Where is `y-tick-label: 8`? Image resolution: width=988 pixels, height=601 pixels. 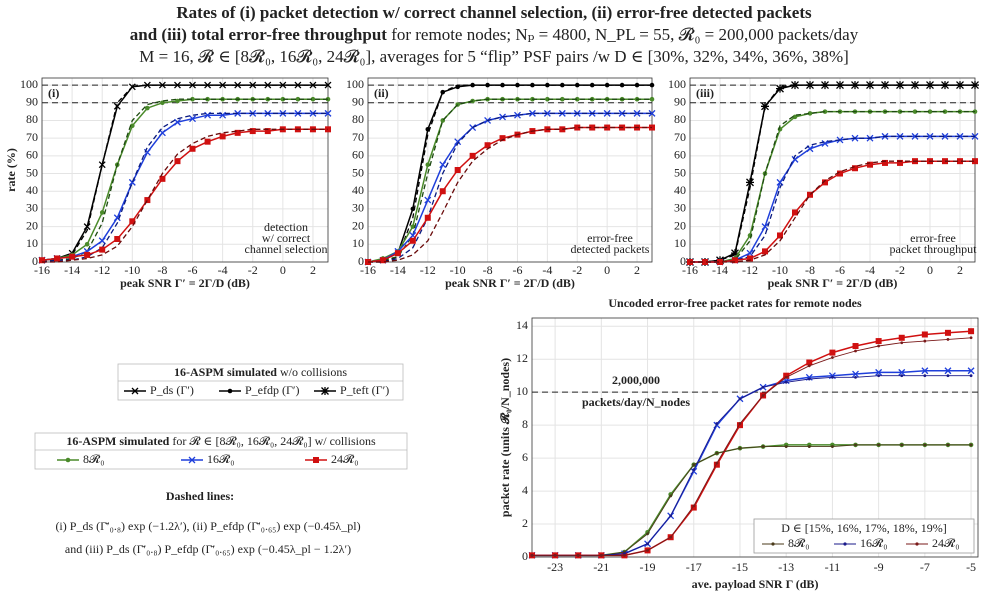 y-tick-label: 8 is located at coordinates (525, 424).